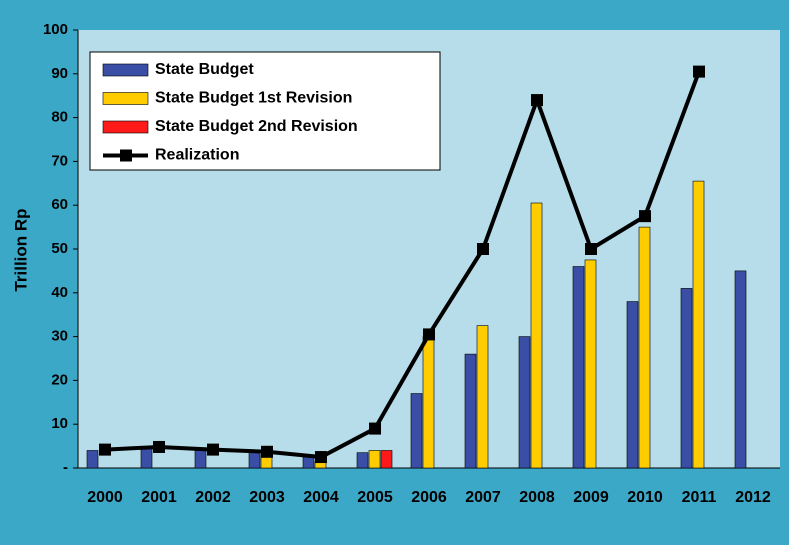 The height and width of the screenshot is (545, 789). I want to click on legend-label: State Budget, so click(204, 69).